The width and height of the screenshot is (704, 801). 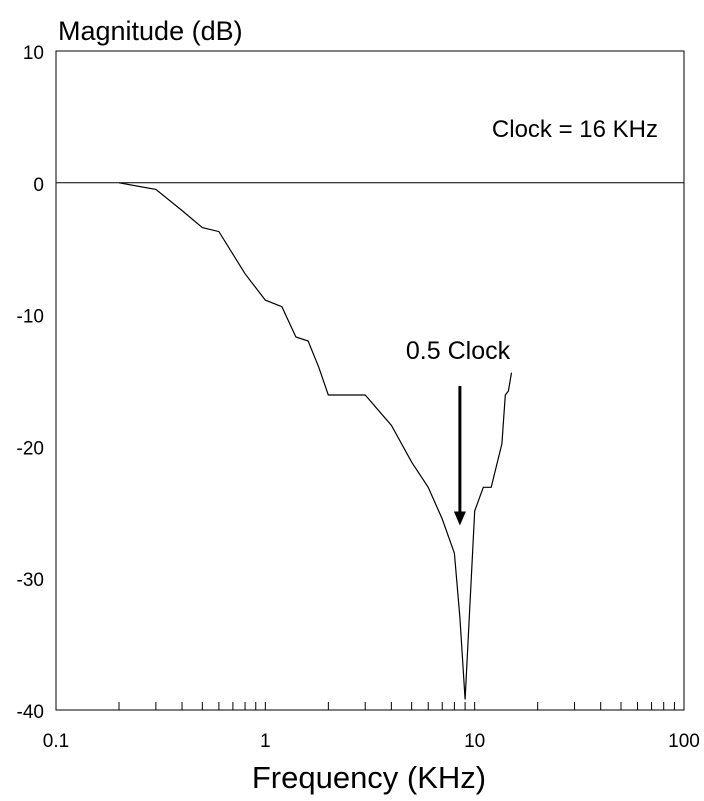 What do you see at coordinates (38, 185) in the screenshot?
I see `y-tick-label: 0` at bounding box center [38, 185].